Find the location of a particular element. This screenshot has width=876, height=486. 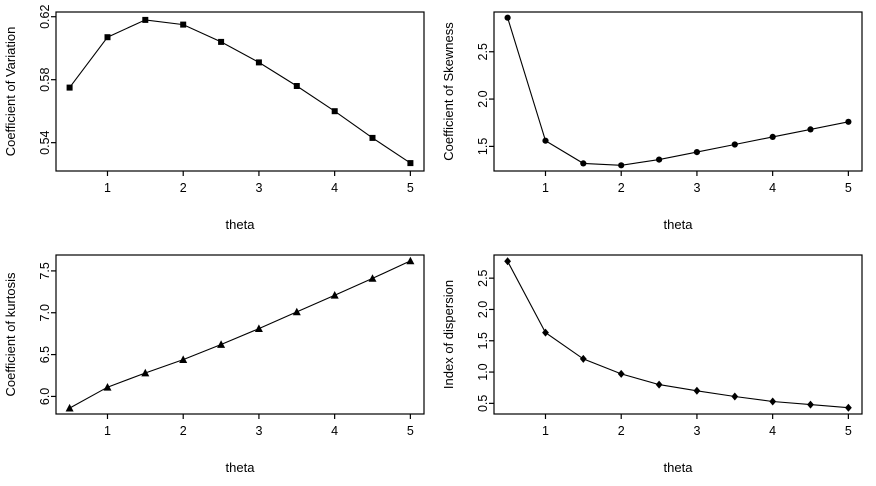

y-tick-label: 0.58 is located at coordinates (45, 79).